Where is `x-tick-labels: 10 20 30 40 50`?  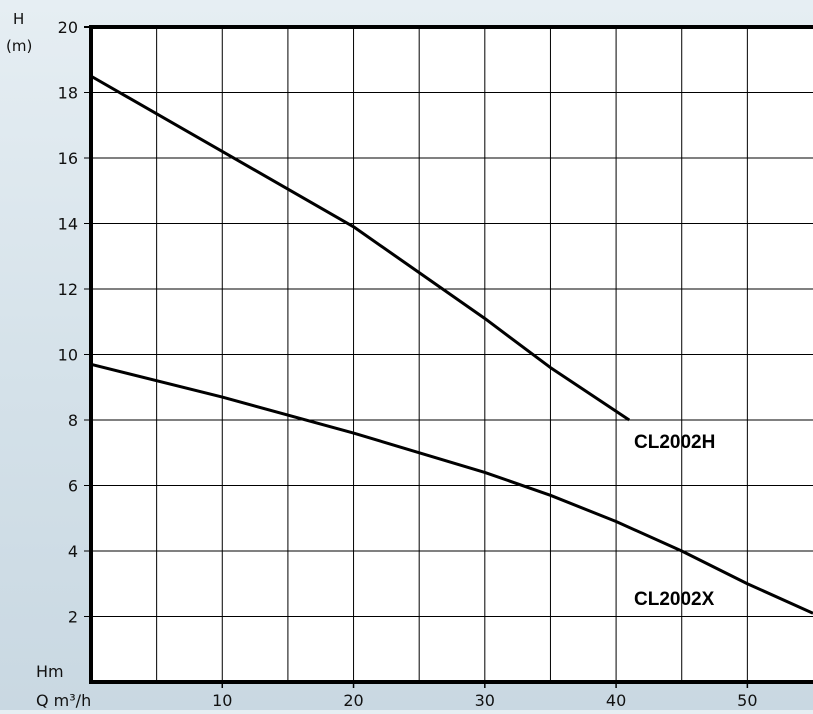 x-tick-labels: 10 20 30 40 50 is located at coordinates (484, 700).